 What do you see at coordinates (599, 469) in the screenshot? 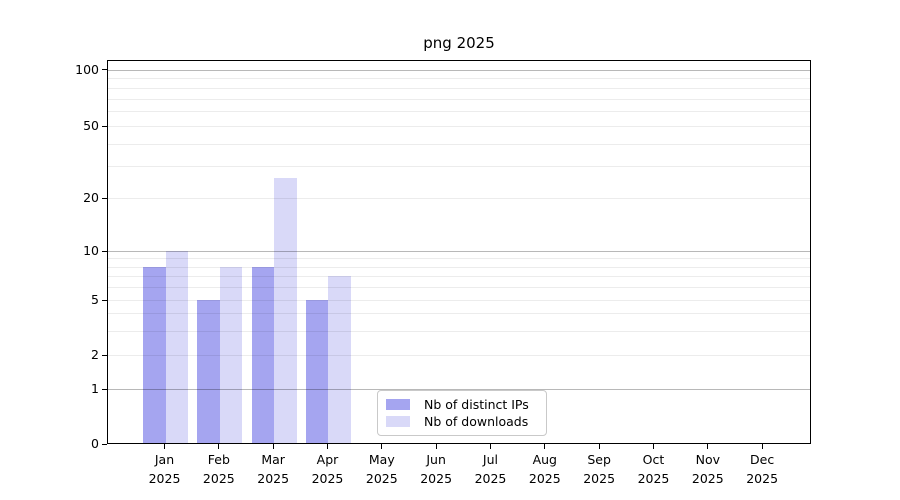
I see `x-tick-label: Sep 2025` at bounding box center [599, 469].